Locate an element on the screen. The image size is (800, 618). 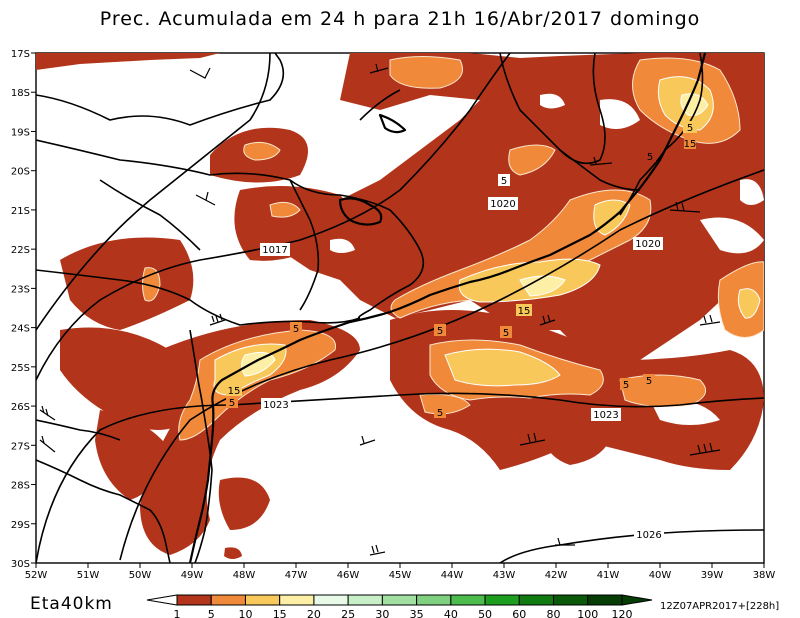
lat-tick-label: 21S is located at coordinates (20, 211).